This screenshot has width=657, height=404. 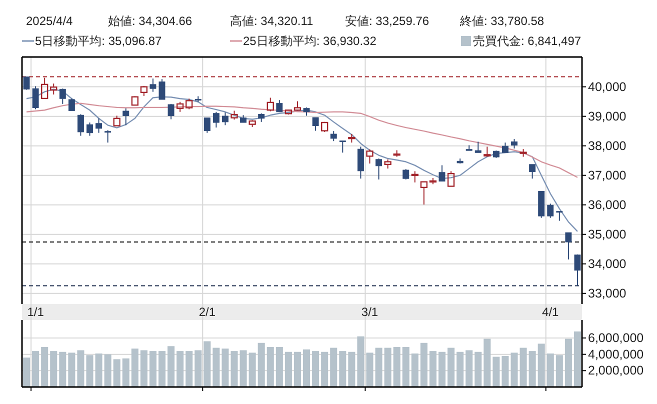 What do you see at coordinates (616, 371) in the screenshot?
I see `y-tick-label: 2,000,000` at bounding box center [616, 371].